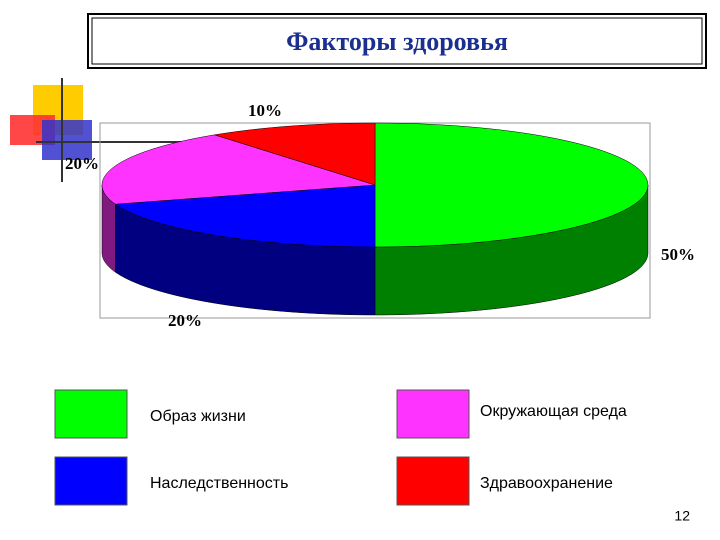 This screenshot has width=720, height=540. Describe the element at coordinates (265, 110) in the screenshot. I see `value-label: 10%` at that location.